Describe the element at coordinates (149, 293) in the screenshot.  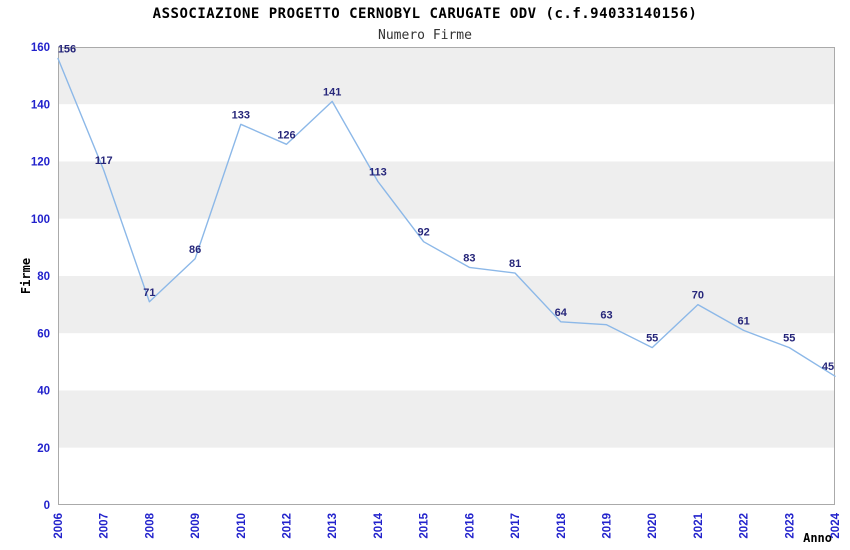
I see `data-point-label: 71` at that location.